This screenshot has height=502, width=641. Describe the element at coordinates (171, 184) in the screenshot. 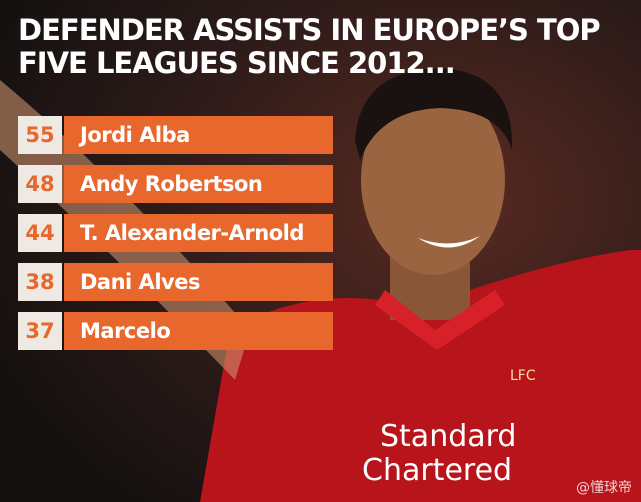

I see `player-name: Andy Robertson` at that location.